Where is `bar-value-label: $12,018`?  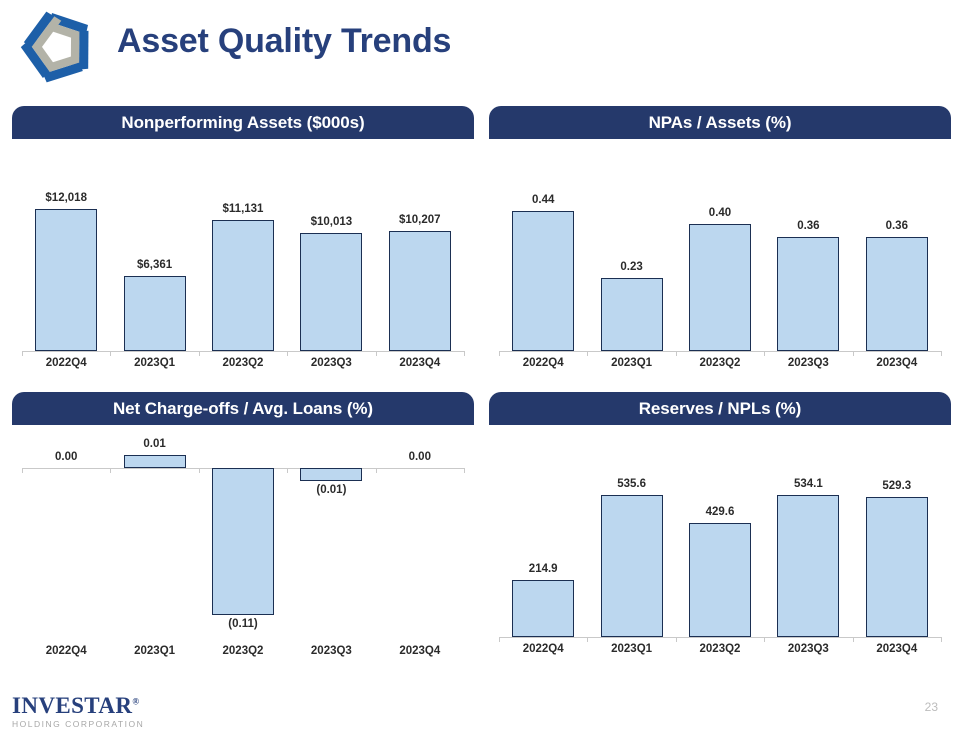 bar-value-label: $12,018 is located at coordinates (66, 198).